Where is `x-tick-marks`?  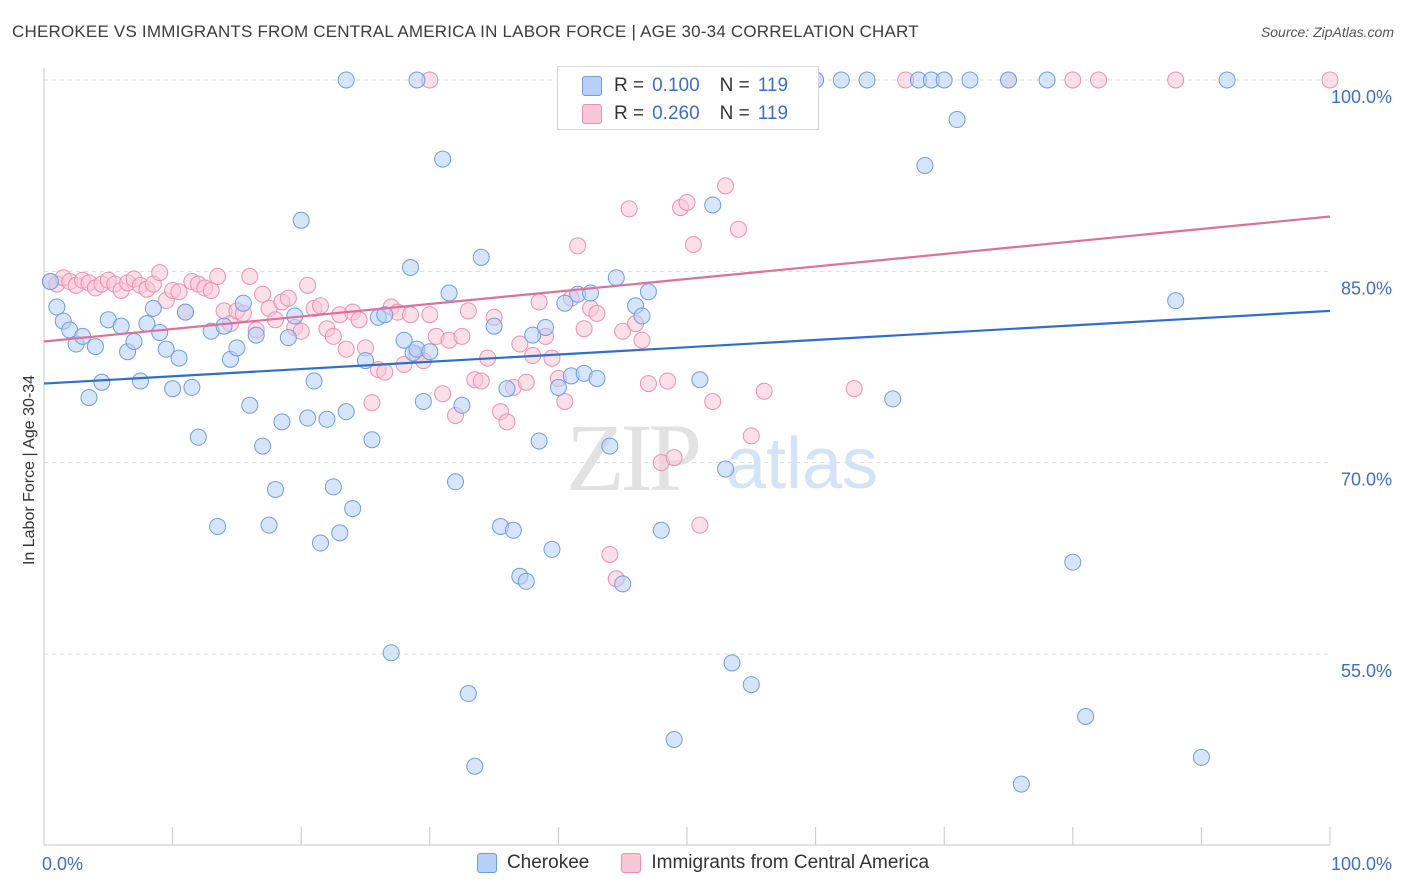
x-tick-marks is located at coordinates (687, 836).